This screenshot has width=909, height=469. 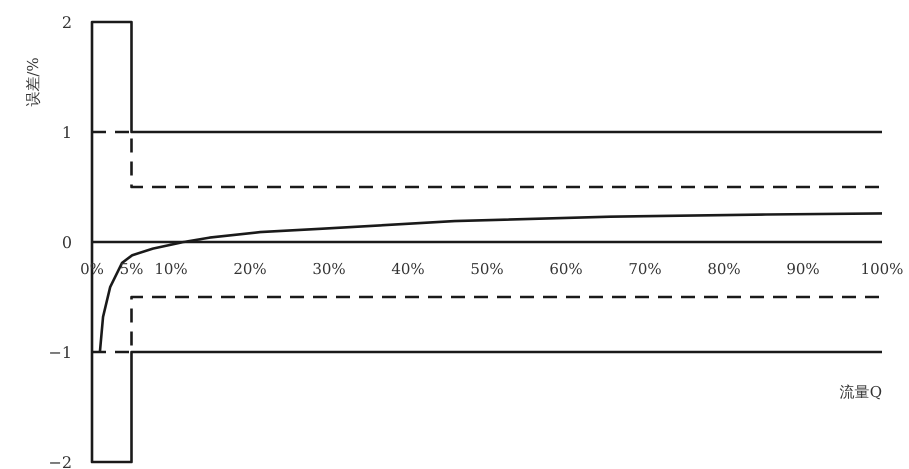 What do you see at coordinates (67, 132) in the screenshot?
I see `y-tick-label: 1` at bounding box center [67, 132].